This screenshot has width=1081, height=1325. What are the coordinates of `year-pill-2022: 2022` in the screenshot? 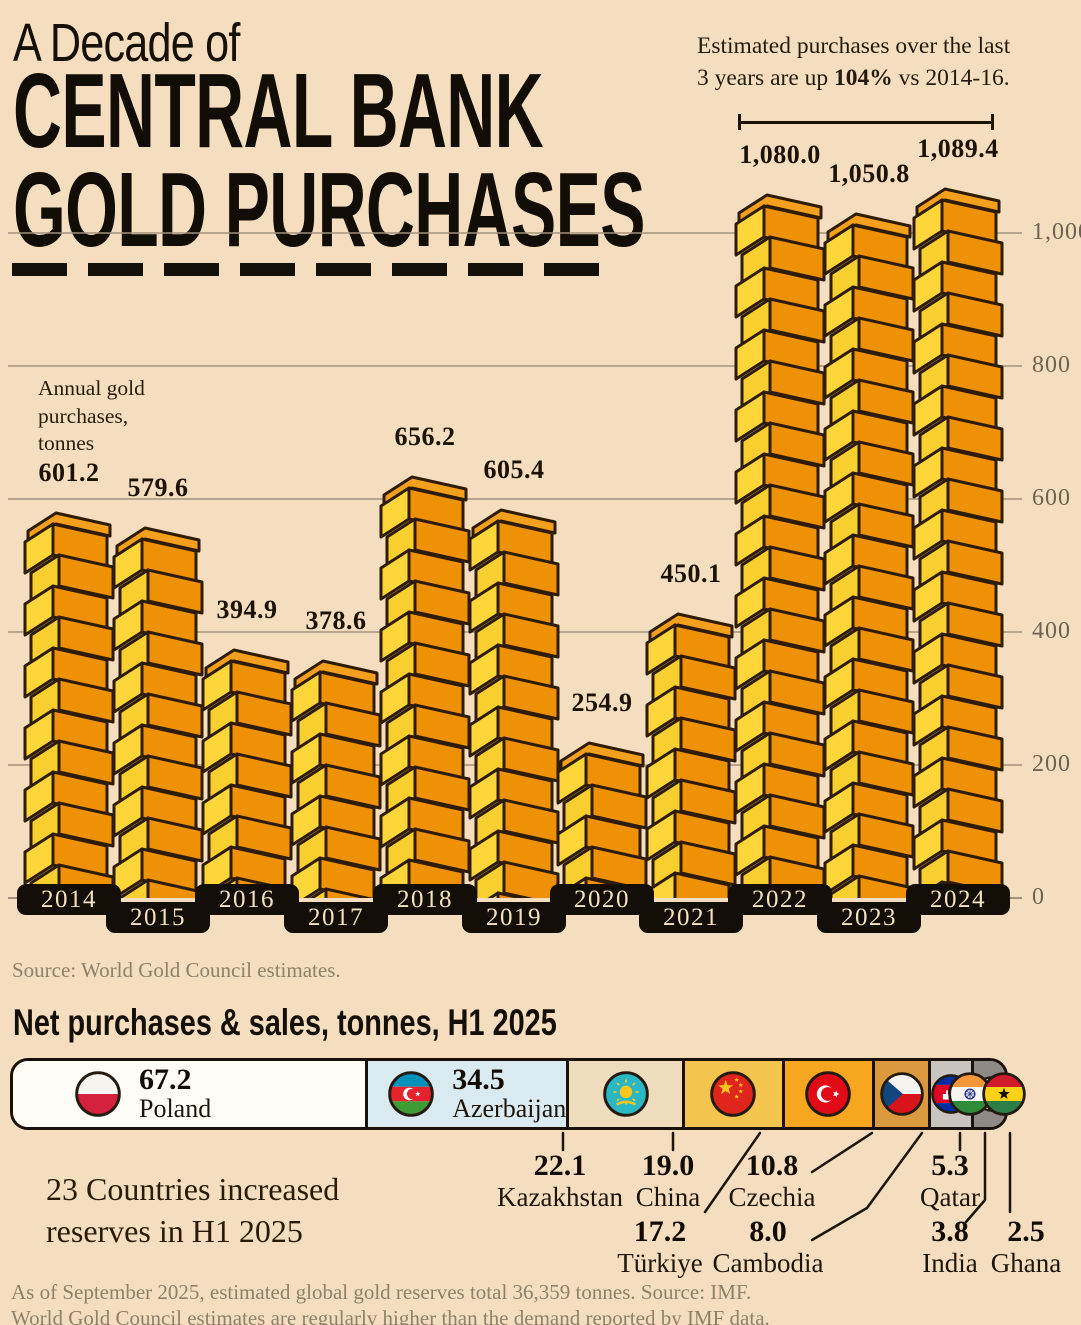 It's located at (780, 899).